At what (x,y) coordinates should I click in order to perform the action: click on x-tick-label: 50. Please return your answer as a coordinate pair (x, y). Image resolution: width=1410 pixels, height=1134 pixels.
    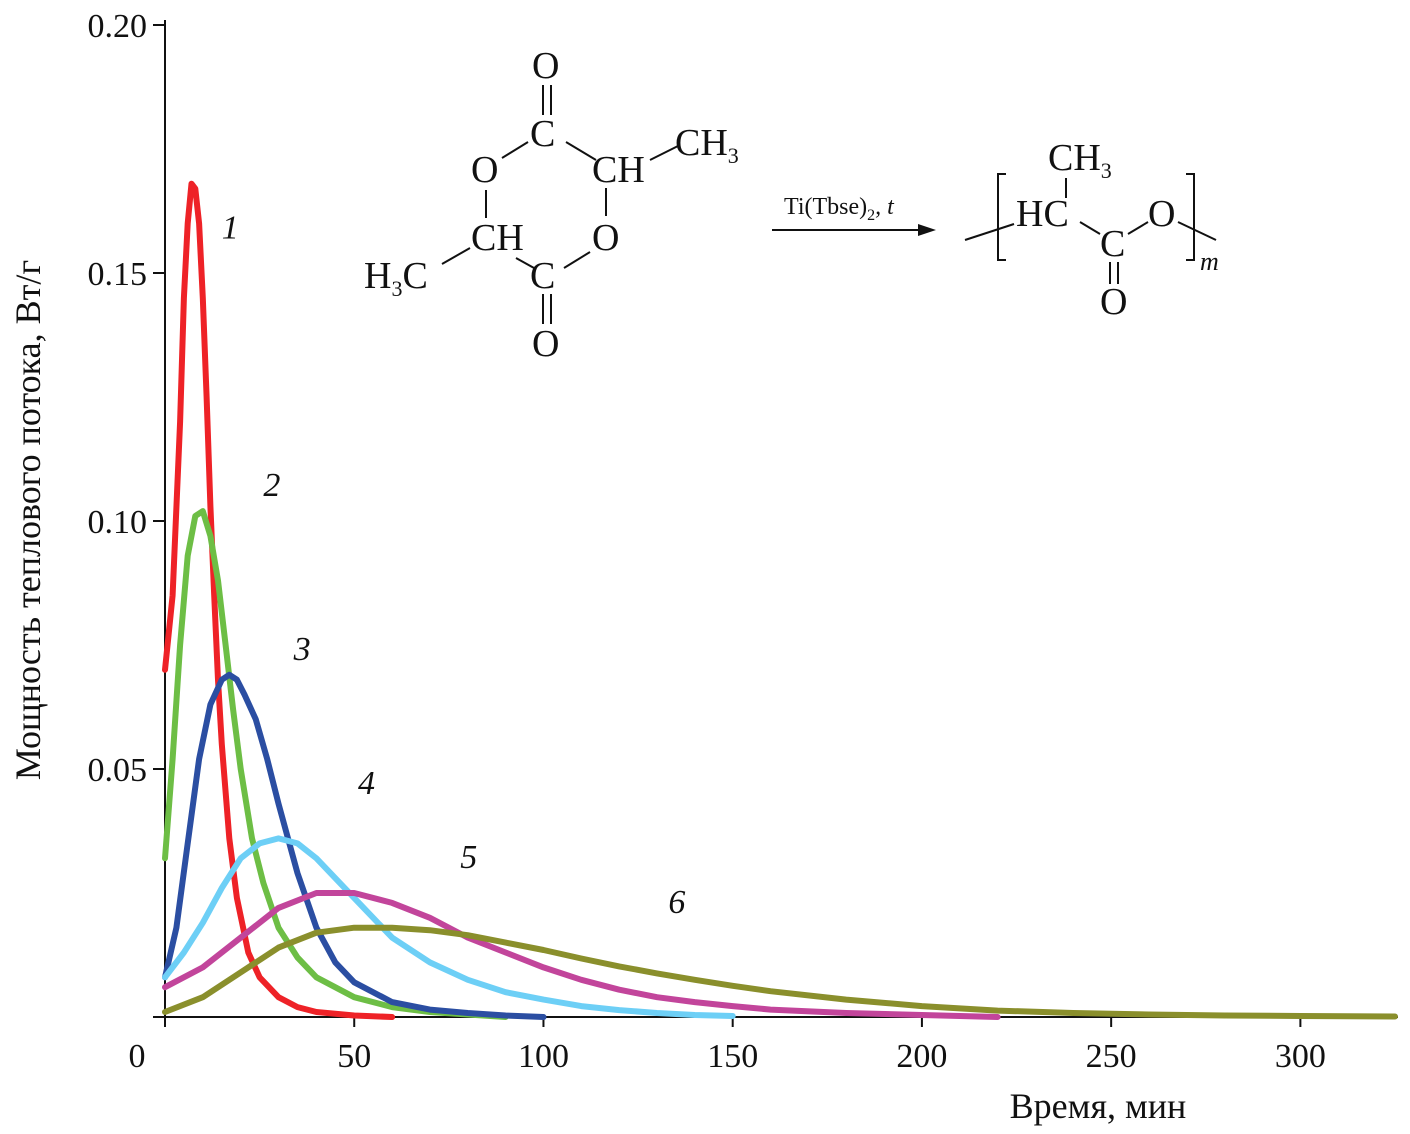
    Looking at the image, I should click on (354, 1056).